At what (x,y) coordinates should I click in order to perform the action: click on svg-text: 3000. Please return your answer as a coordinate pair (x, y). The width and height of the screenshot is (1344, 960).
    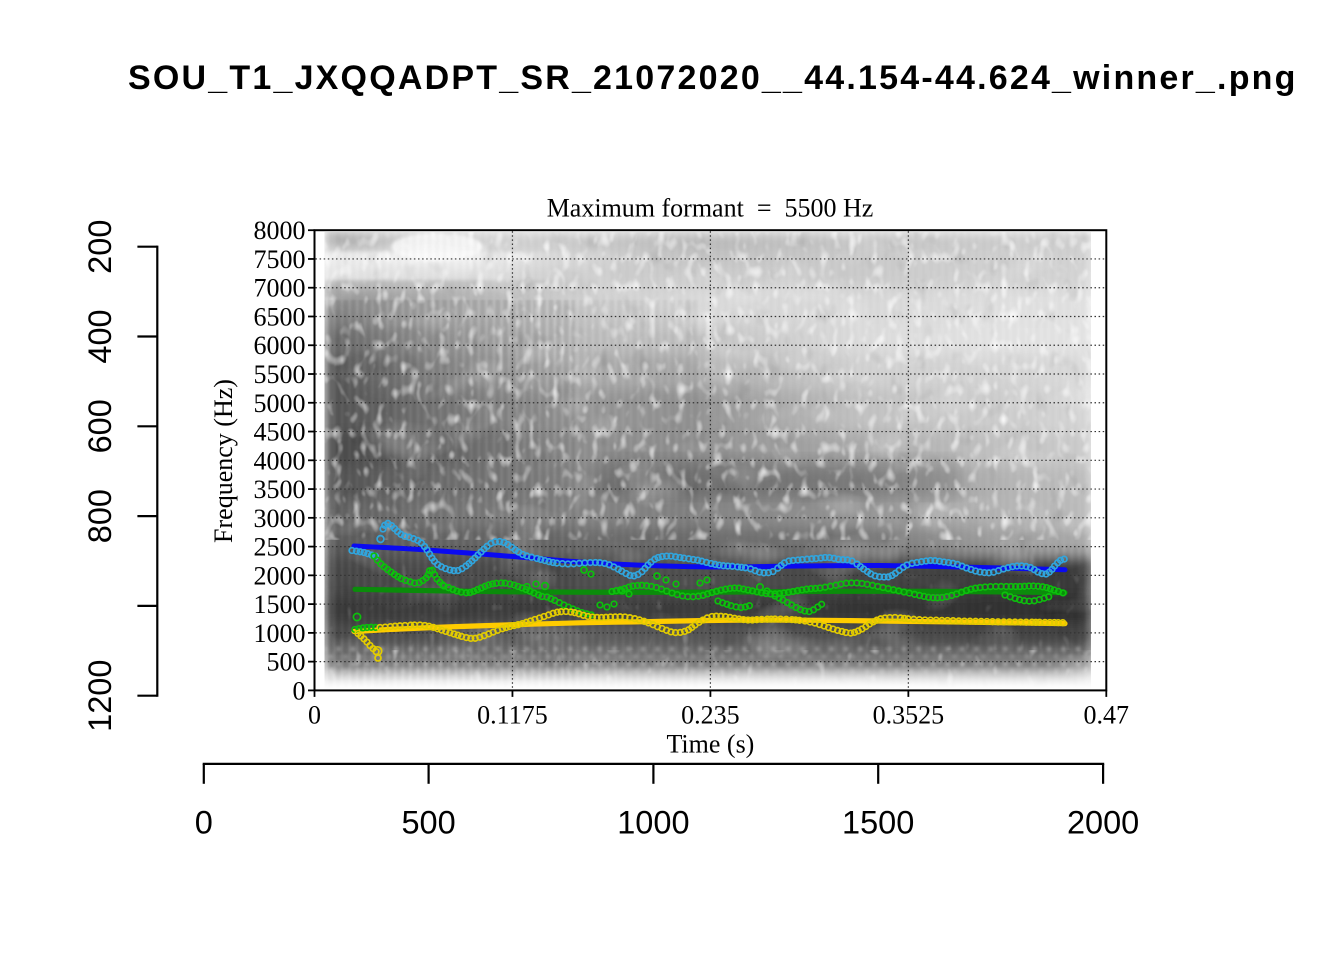
    Looking at the image, I should click on (280, 518).